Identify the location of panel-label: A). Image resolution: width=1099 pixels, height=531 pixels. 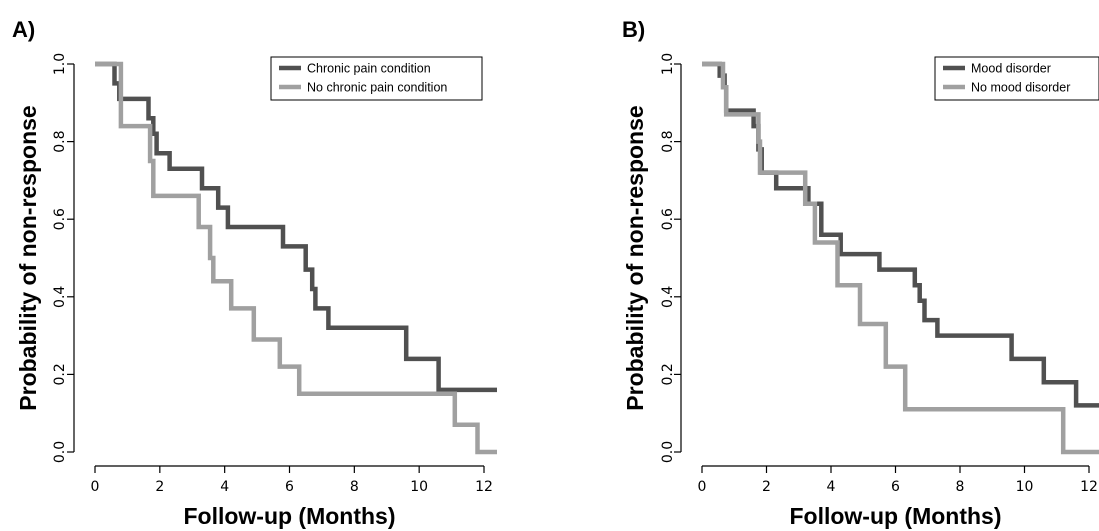
(23, 29).